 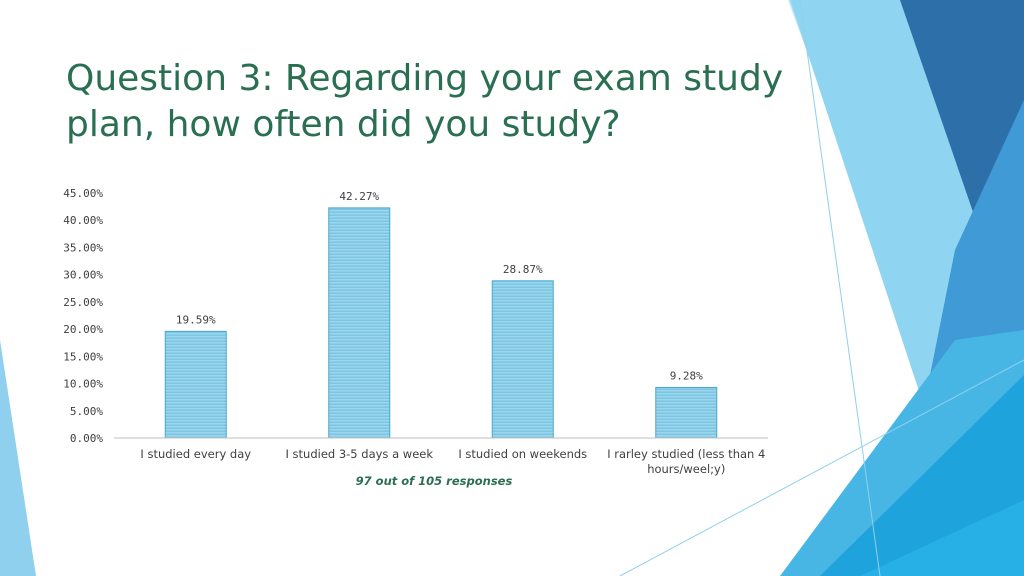 What do you see at coordinates (83, 275) in the screenshot?
I see `y-tick-label: 30.00%` at bounding box center [83, 275].